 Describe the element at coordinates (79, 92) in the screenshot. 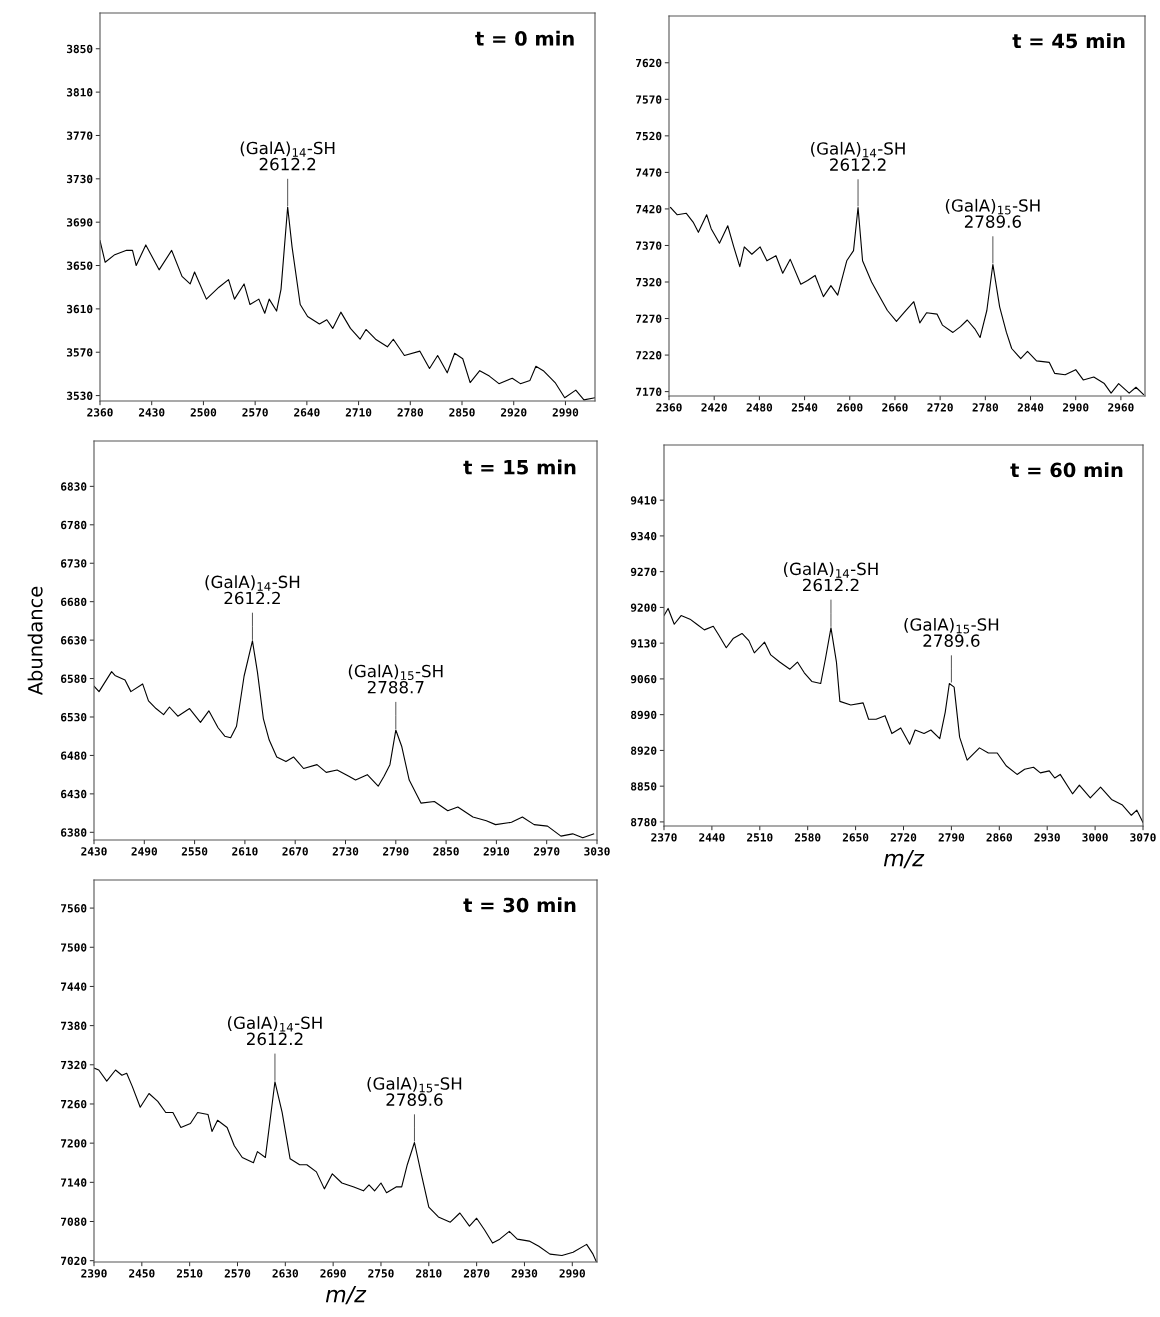

I see `y-tick-label: 3810` at that location.